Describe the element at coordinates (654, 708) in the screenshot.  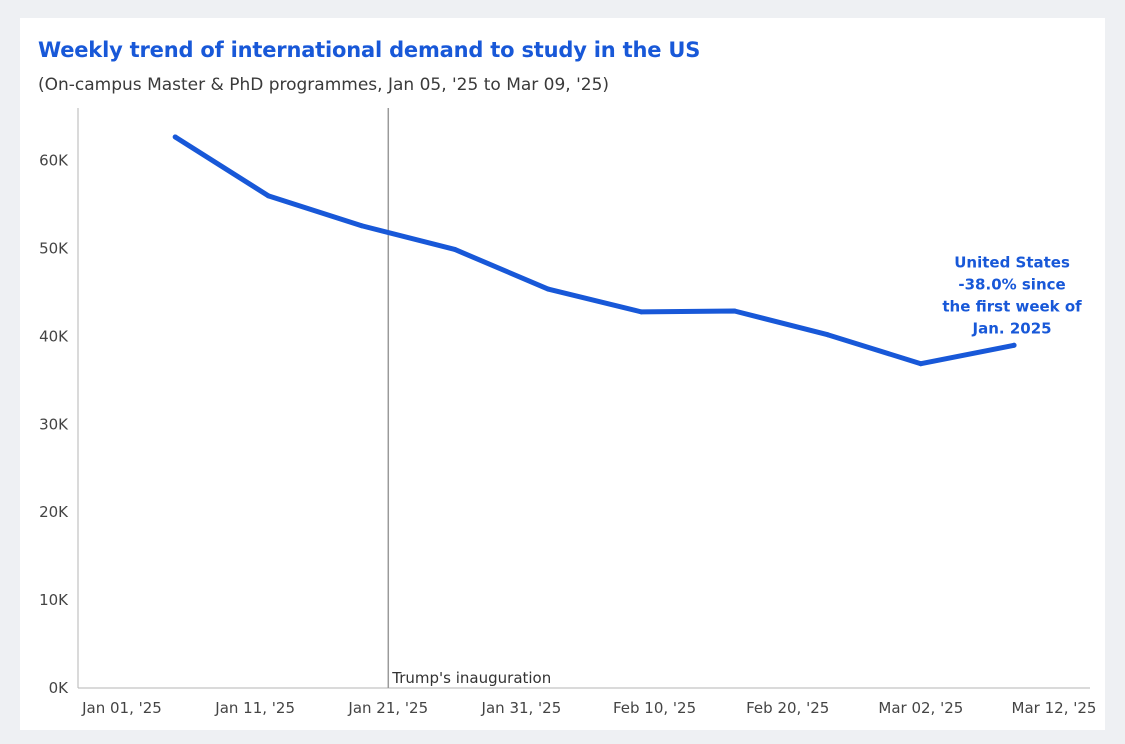
I see `x-tick-label: Feb 10, '25` at that location.